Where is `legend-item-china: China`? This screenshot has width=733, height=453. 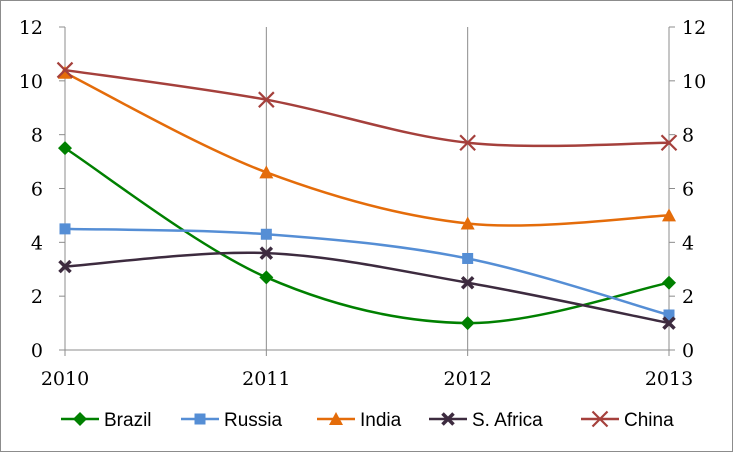
legend-item-china: China is located at coordinates (627, 420).